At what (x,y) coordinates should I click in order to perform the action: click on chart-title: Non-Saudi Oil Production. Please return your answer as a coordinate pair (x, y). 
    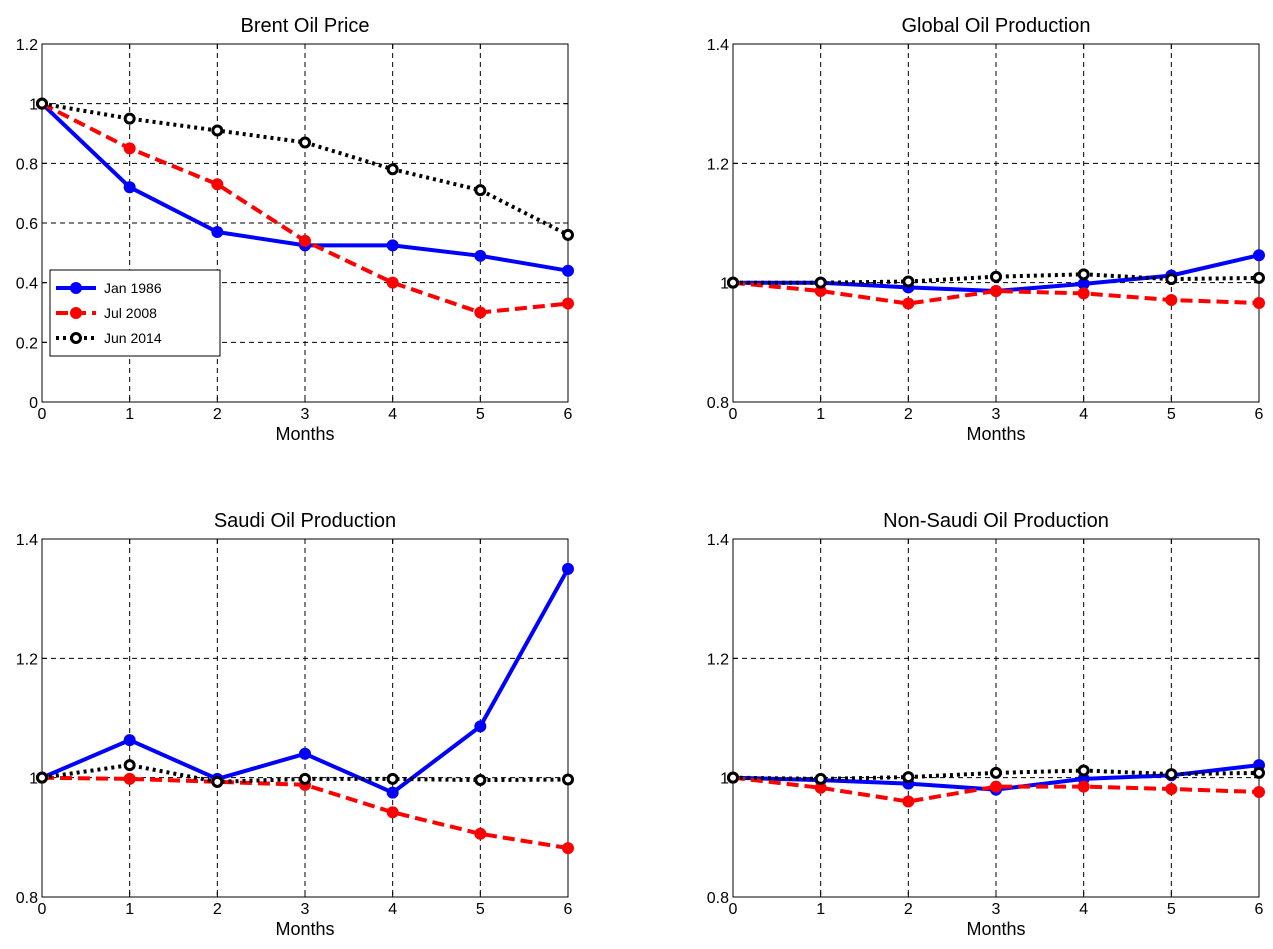
    Looking at the image, I should click on (996, 521).